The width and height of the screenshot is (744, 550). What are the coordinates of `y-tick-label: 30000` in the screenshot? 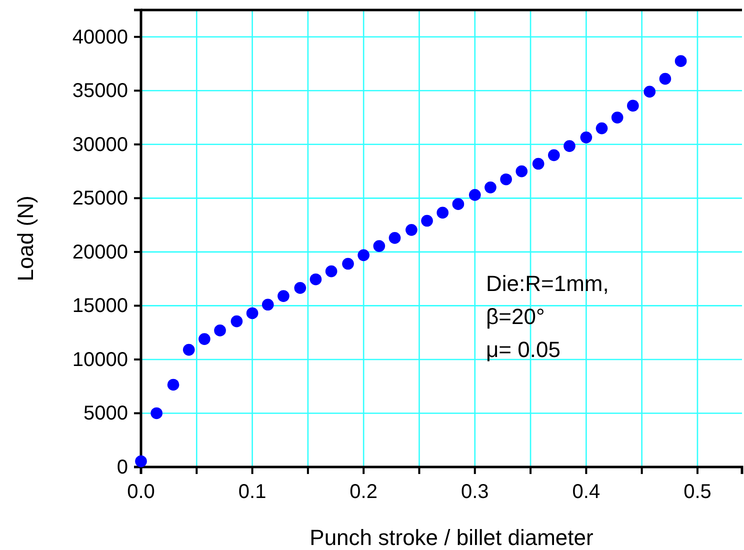 It's located at (100, 145).